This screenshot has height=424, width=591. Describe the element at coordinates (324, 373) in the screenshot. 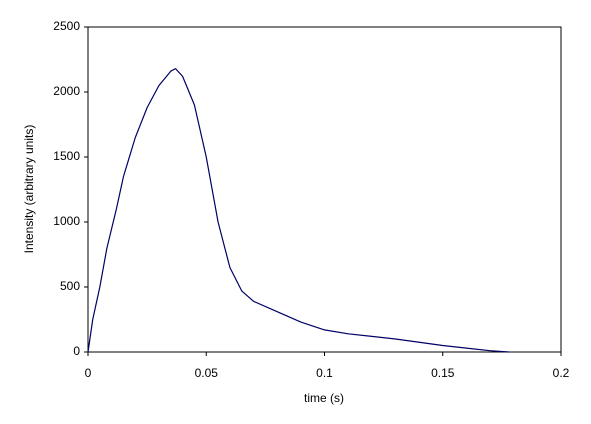

I see `x-tick-label: 0.1` at that location.